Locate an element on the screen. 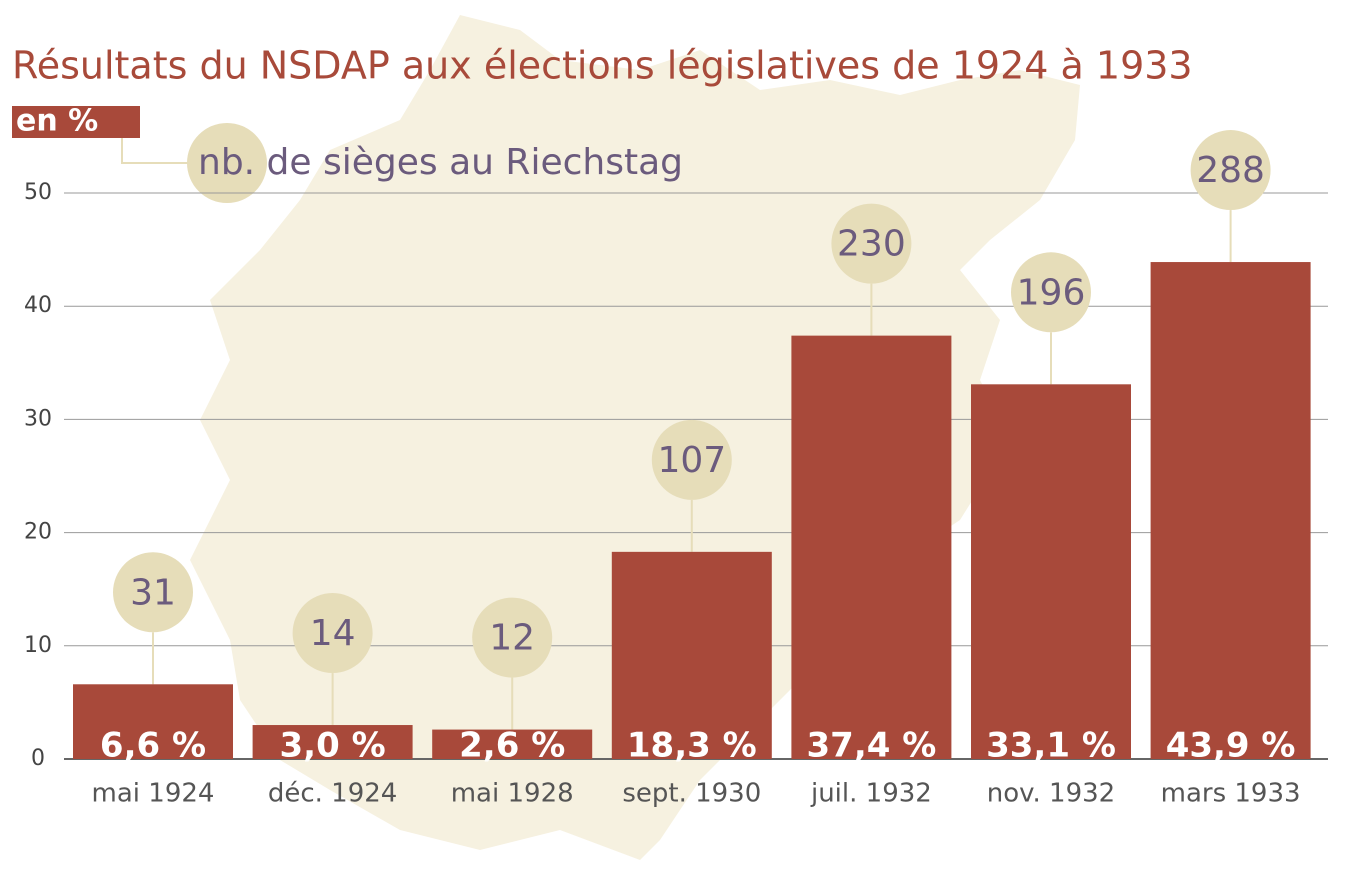 The width and height of the screenshot is (1345, 878). seat-label: 230 is located at coordinates (871, 244).